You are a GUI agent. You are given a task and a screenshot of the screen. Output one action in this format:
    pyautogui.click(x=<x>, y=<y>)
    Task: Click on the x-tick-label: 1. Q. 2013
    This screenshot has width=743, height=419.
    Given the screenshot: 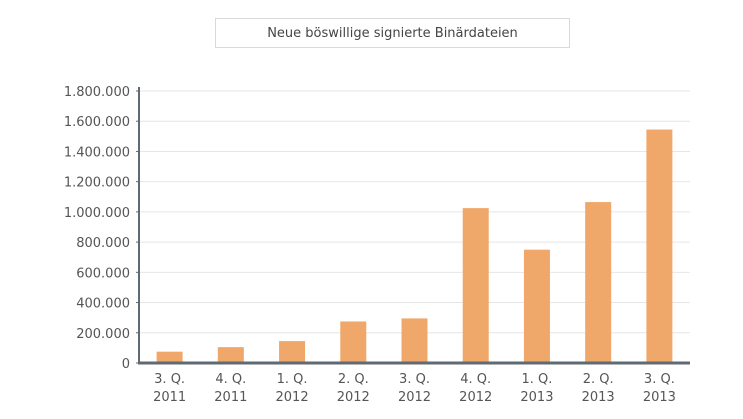 What is the action you would take?
    pyautogui.click(x=536, y=388)
    